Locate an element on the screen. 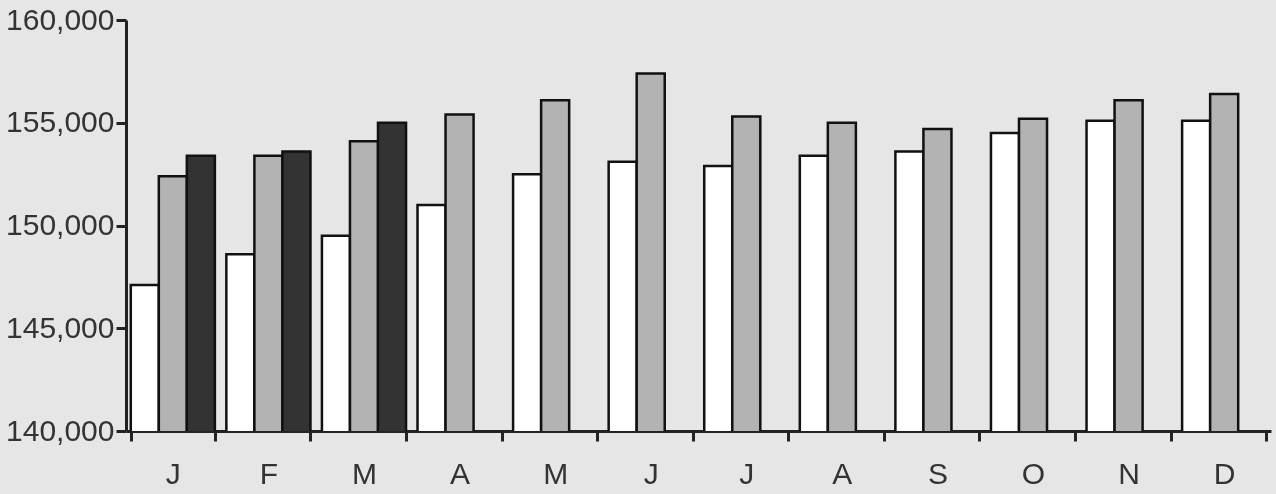 The width and height of the screenshot is (1276, 494). y-tick-label: 145,000 is located at coordinates (60, 327).